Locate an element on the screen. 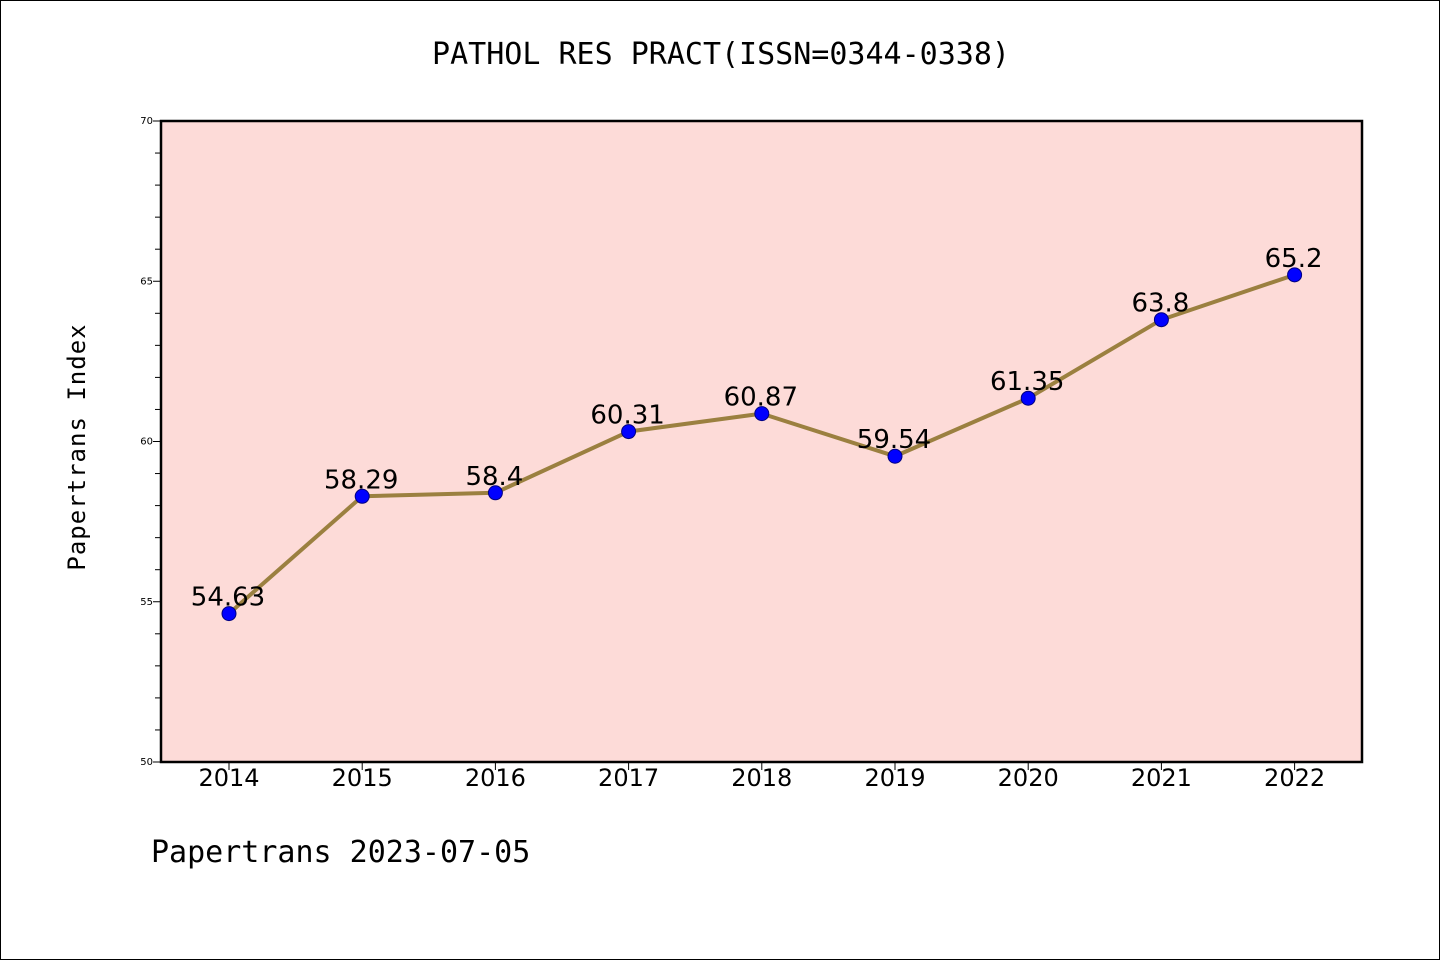  y-tick-label: 70 is located at coordinates (146, 121).